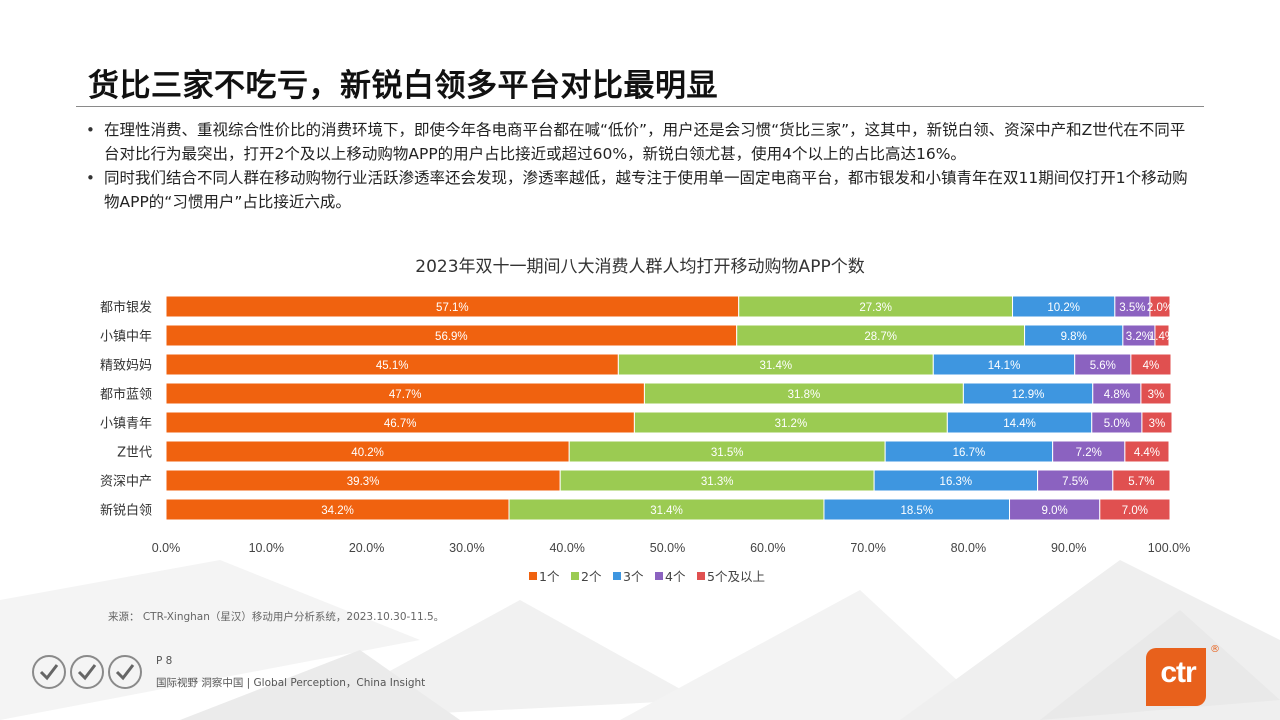  I want to click on x-tick-label: 100.0%, so click(1169, 548).